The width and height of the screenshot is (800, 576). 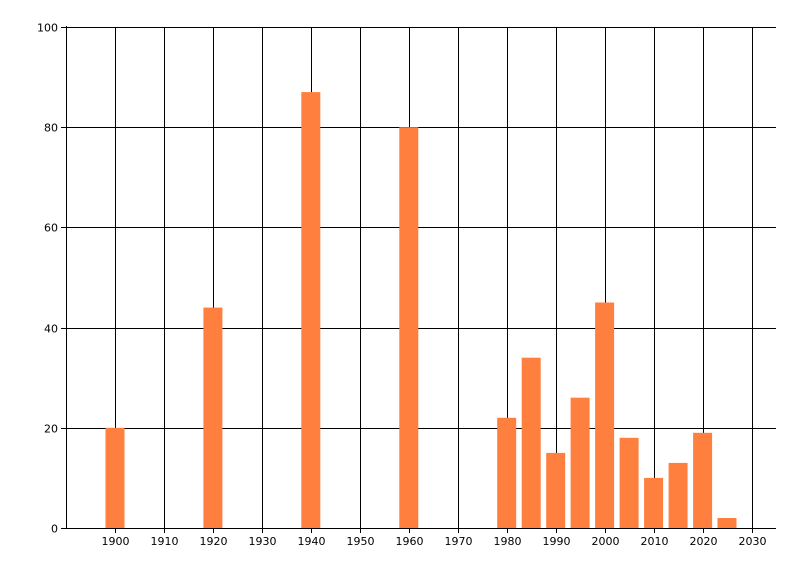 What do you see at coordinates (753, 541) in the screenshot?
I see `x-tick-label: 2030` at bounding box center [753, 541].